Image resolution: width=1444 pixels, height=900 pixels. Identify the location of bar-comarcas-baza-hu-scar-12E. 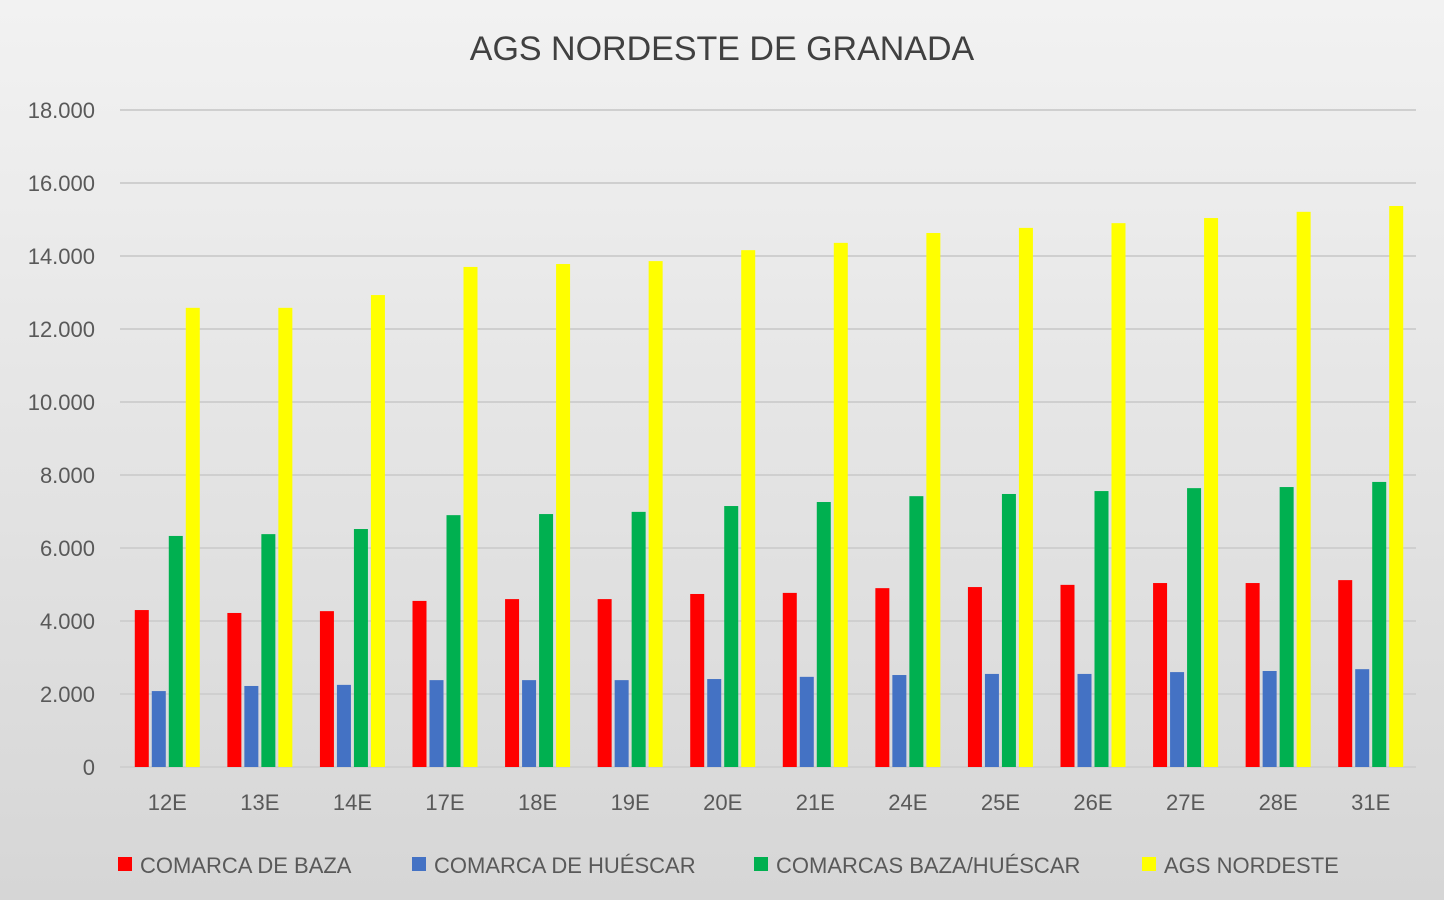
(175, 651).